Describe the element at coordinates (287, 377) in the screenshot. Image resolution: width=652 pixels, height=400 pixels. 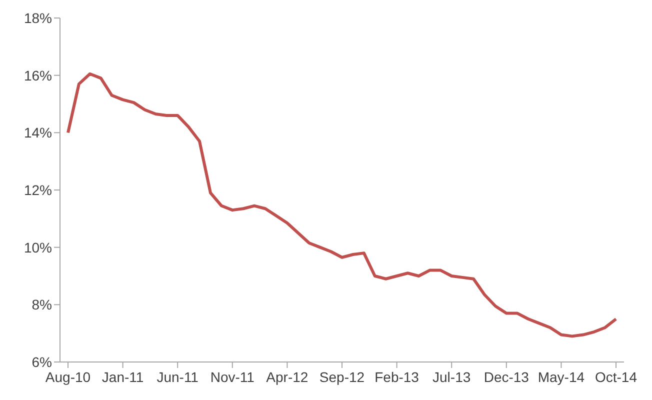
I see `x-tick-label: Apr-12` at that location.